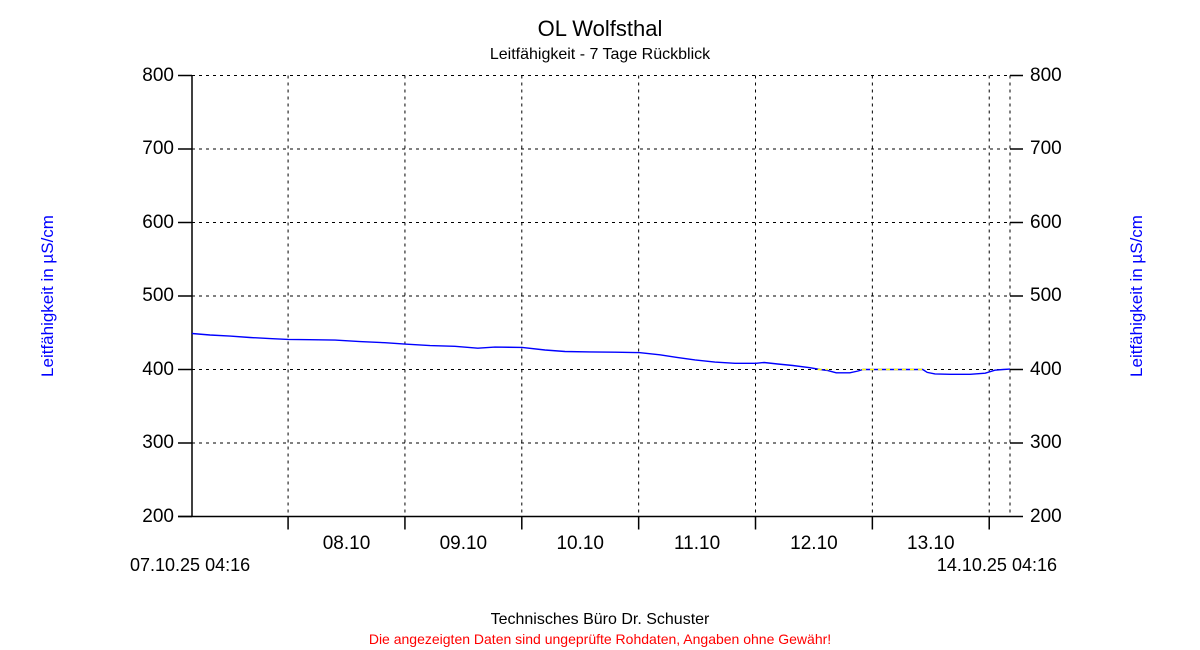 Image resolution: width=1200 pixels, height=650 pixels. I want to click on x-tick-label-11.10: 11.10, so click(697, 543).